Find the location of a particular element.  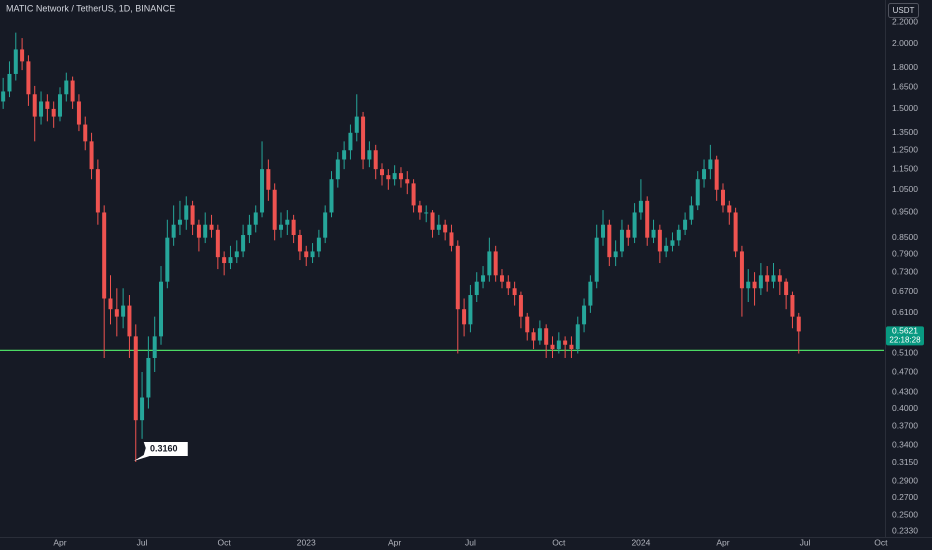

last-price-box is located at coordinates (905, 336).